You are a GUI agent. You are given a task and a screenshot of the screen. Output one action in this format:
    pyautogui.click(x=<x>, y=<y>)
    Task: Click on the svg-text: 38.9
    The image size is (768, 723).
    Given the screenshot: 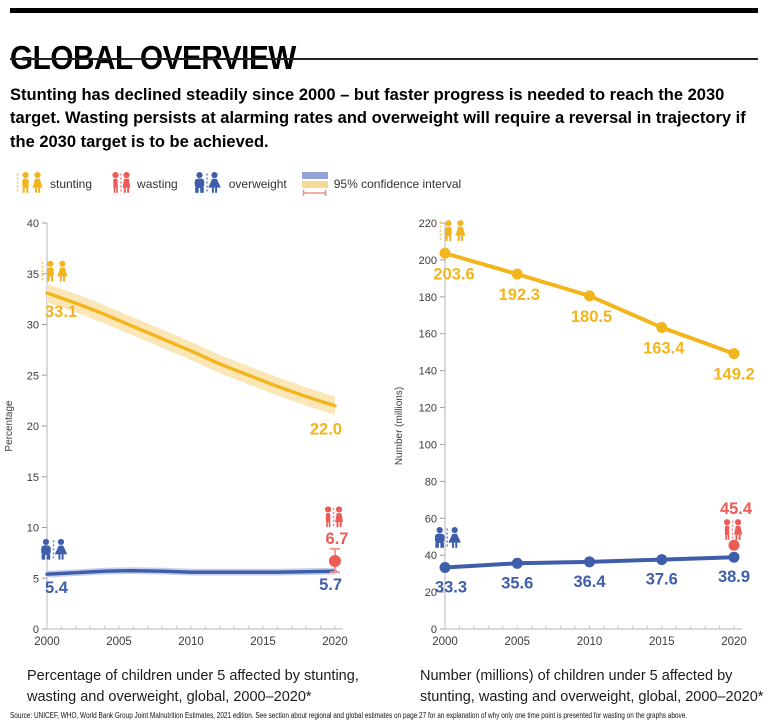 What is the action you would take?
    pyautogui.click(x=734, y=577)
    